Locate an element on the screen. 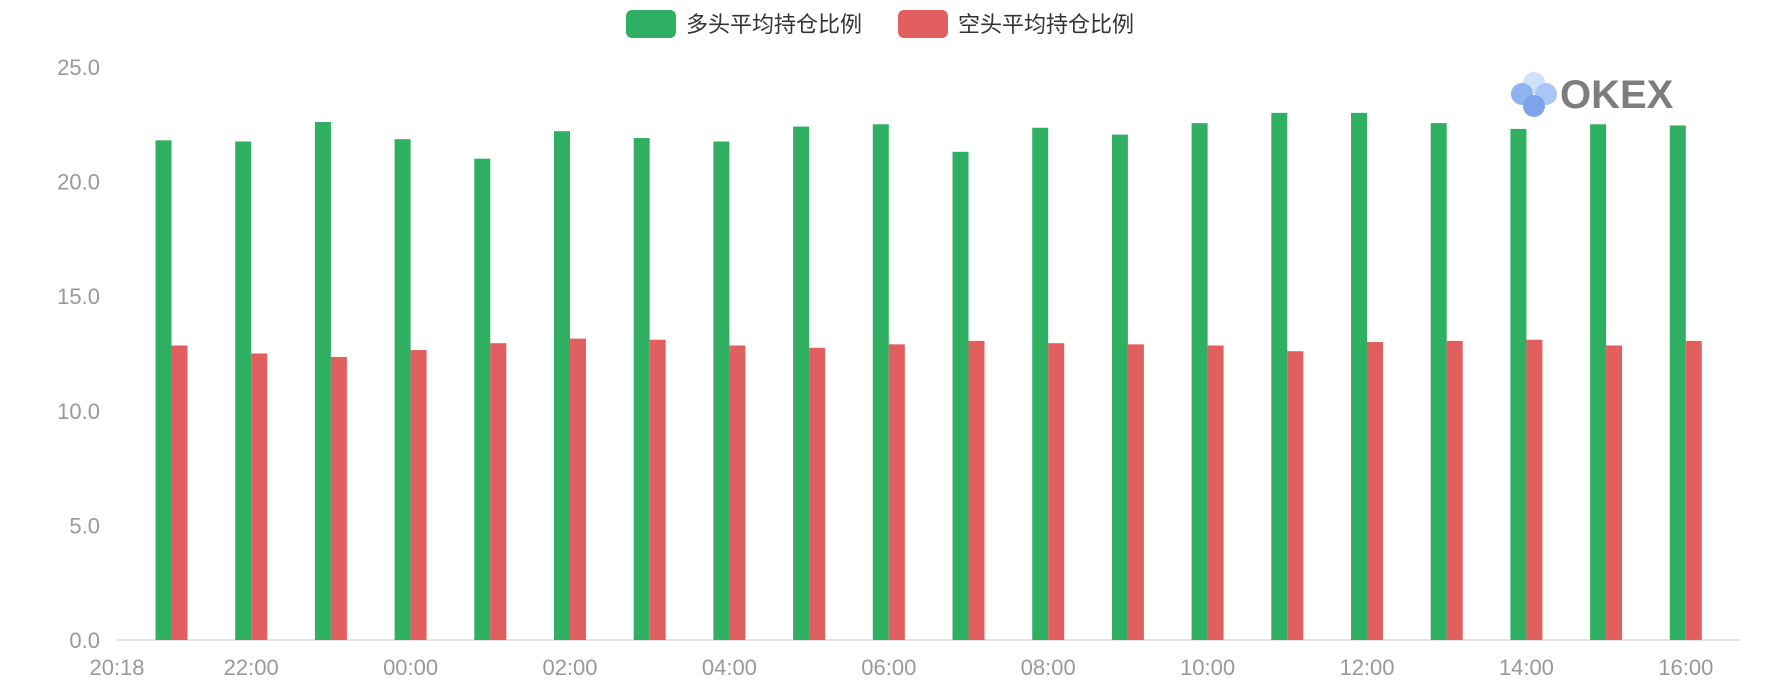  y-tick-label: 10.0 is located at coordinates (78, 411).